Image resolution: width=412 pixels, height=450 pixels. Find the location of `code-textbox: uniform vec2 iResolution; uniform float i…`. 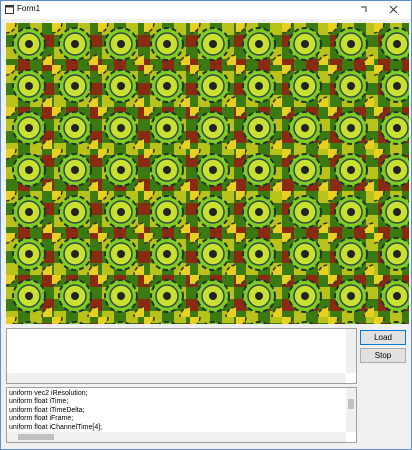

code-textbox: uniform vec2 iResolution; uniform float i… is located at coordinates (181, 415).